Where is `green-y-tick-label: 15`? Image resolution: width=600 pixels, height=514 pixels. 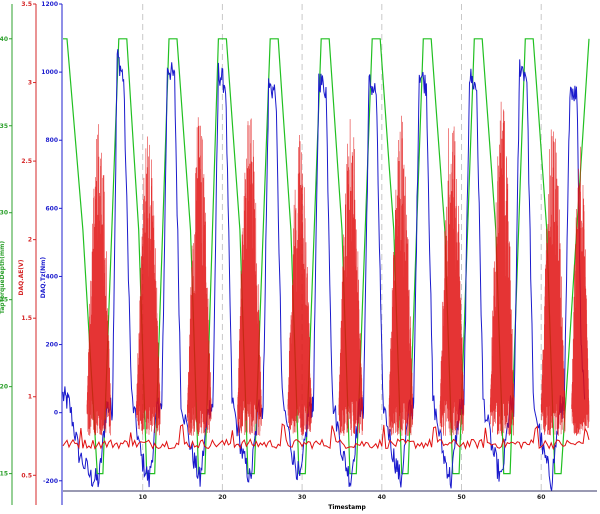
green-y-tick-label: 15 is located at coordinates (4, 474).